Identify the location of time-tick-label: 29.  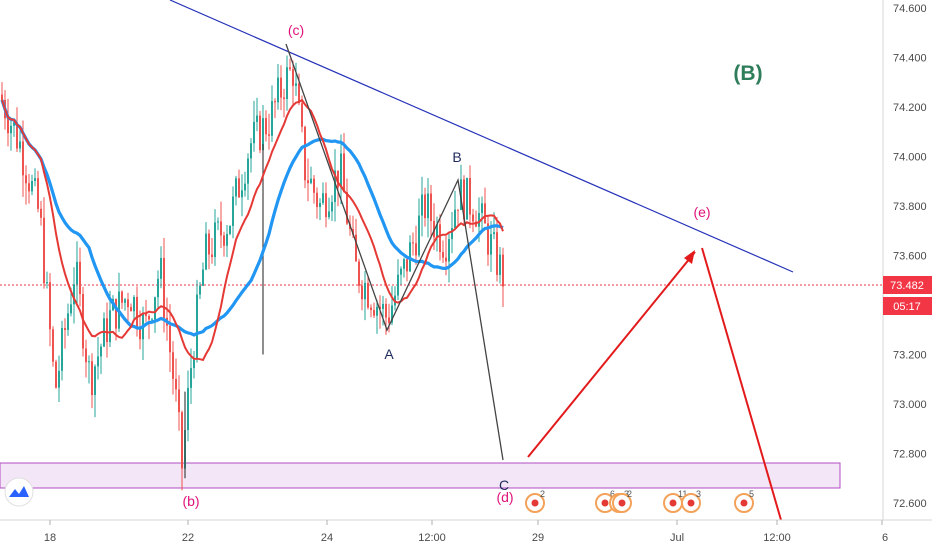
(538, 538).